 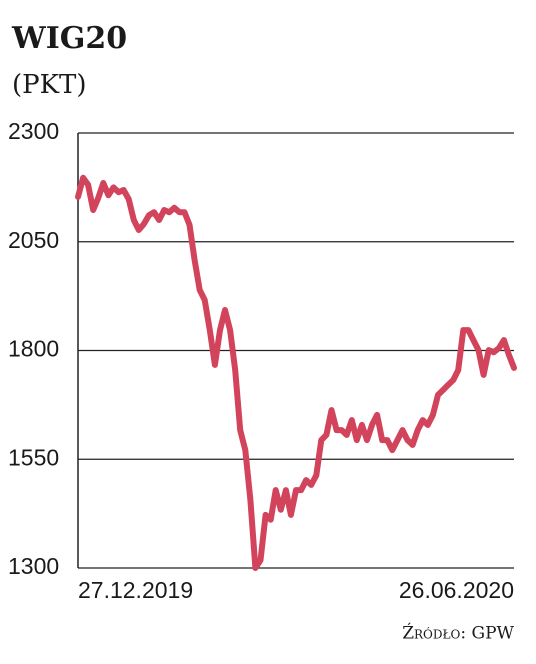 I want to click on chart-title: WIG20, so click(x=69, y=38).